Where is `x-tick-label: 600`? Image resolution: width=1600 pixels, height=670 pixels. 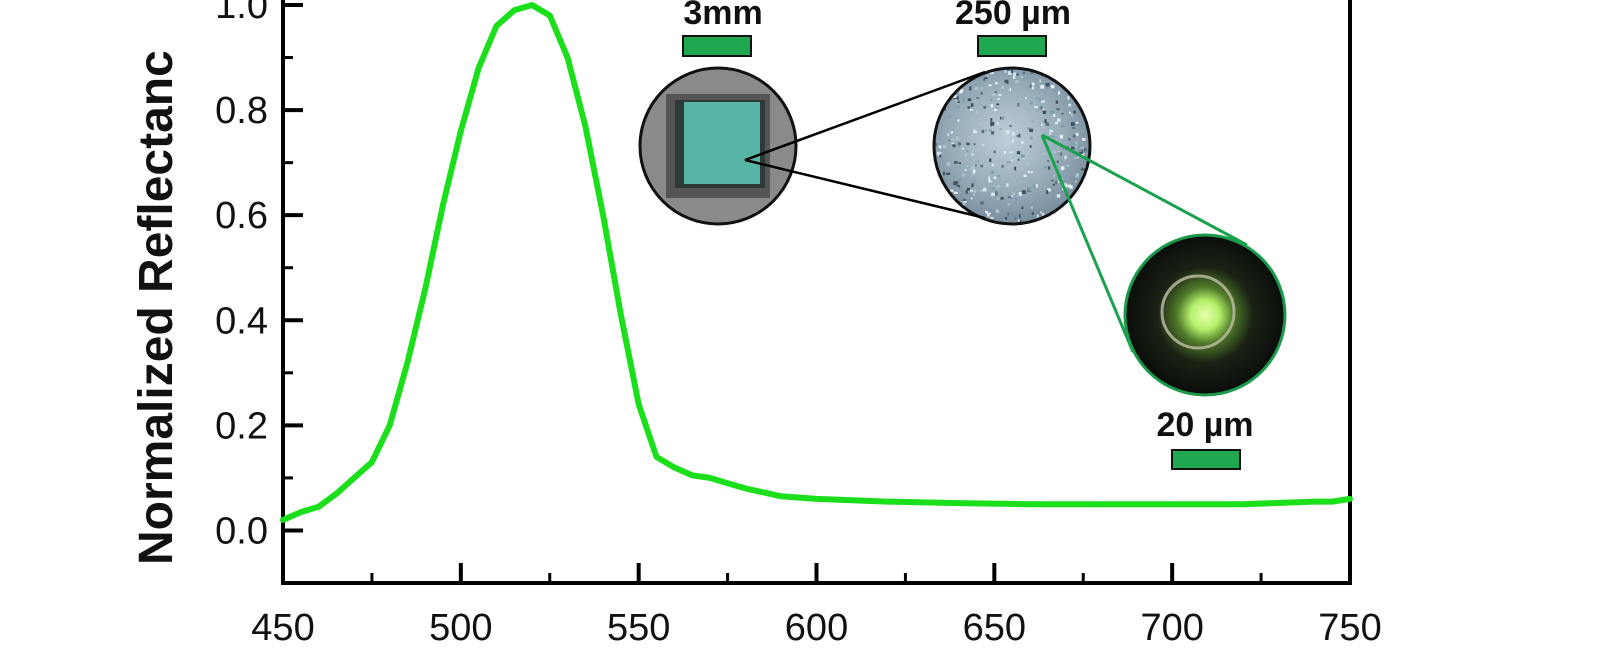
x-tick-label: 600 is located at coordinates (816, 628).